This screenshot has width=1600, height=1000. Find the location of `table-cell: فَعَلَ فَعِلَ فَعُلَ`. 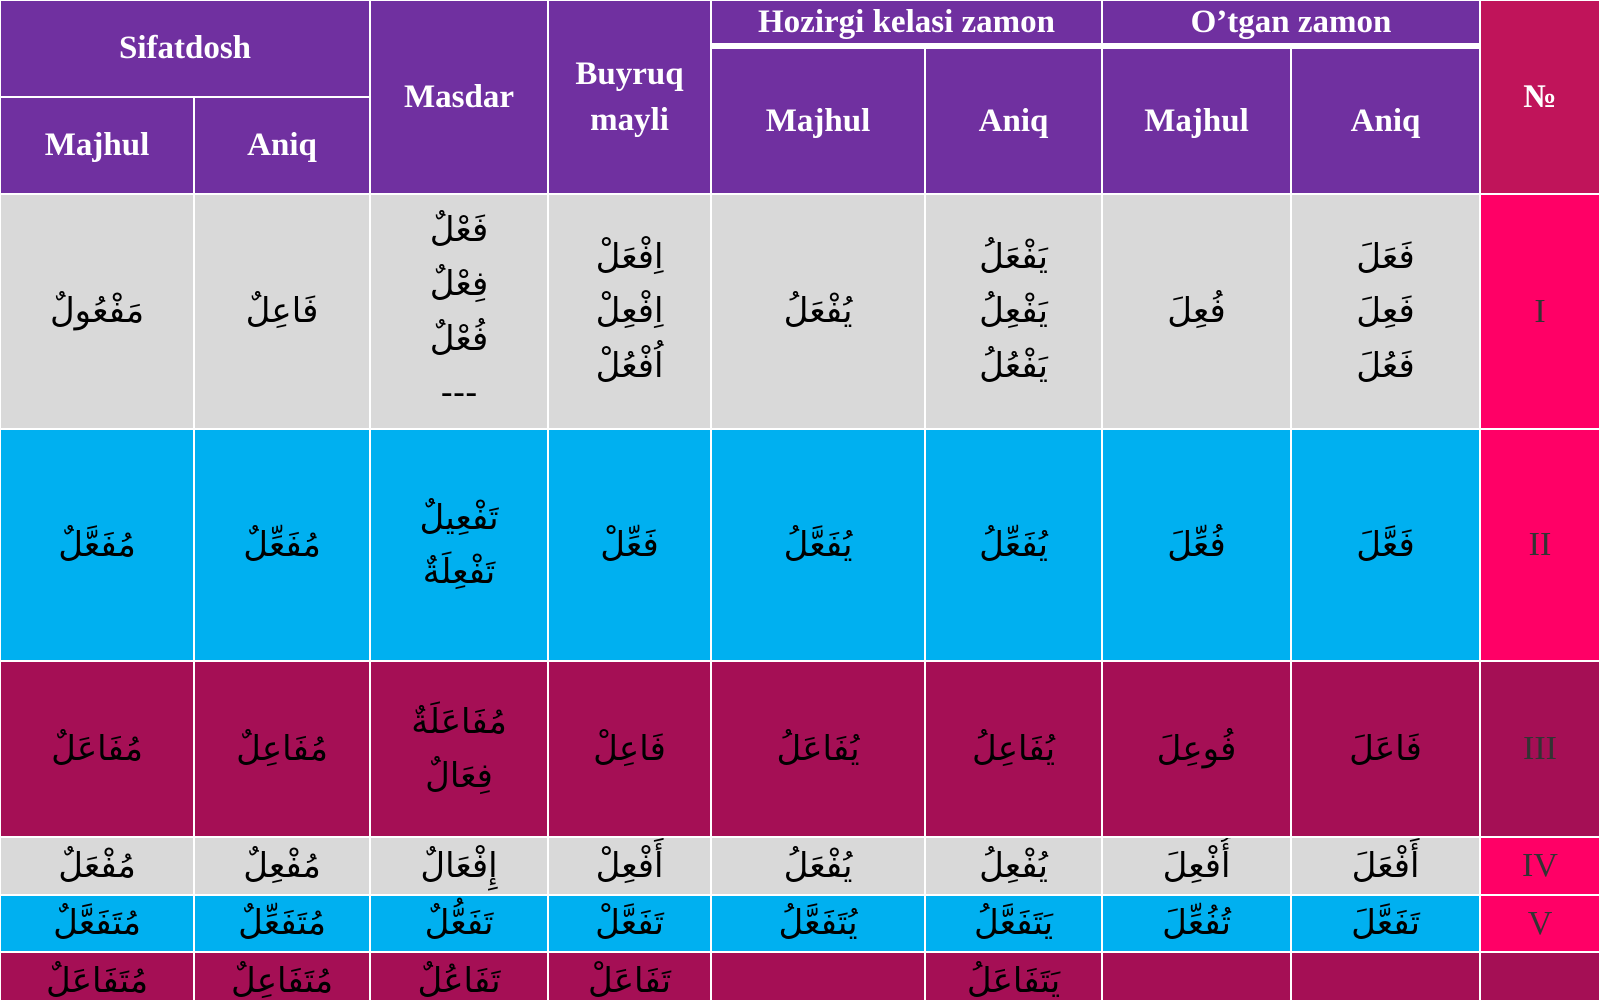

table-cell: فَعَلَ فَعِلَ فَعُلَ is located at coordinates (1385, 311).